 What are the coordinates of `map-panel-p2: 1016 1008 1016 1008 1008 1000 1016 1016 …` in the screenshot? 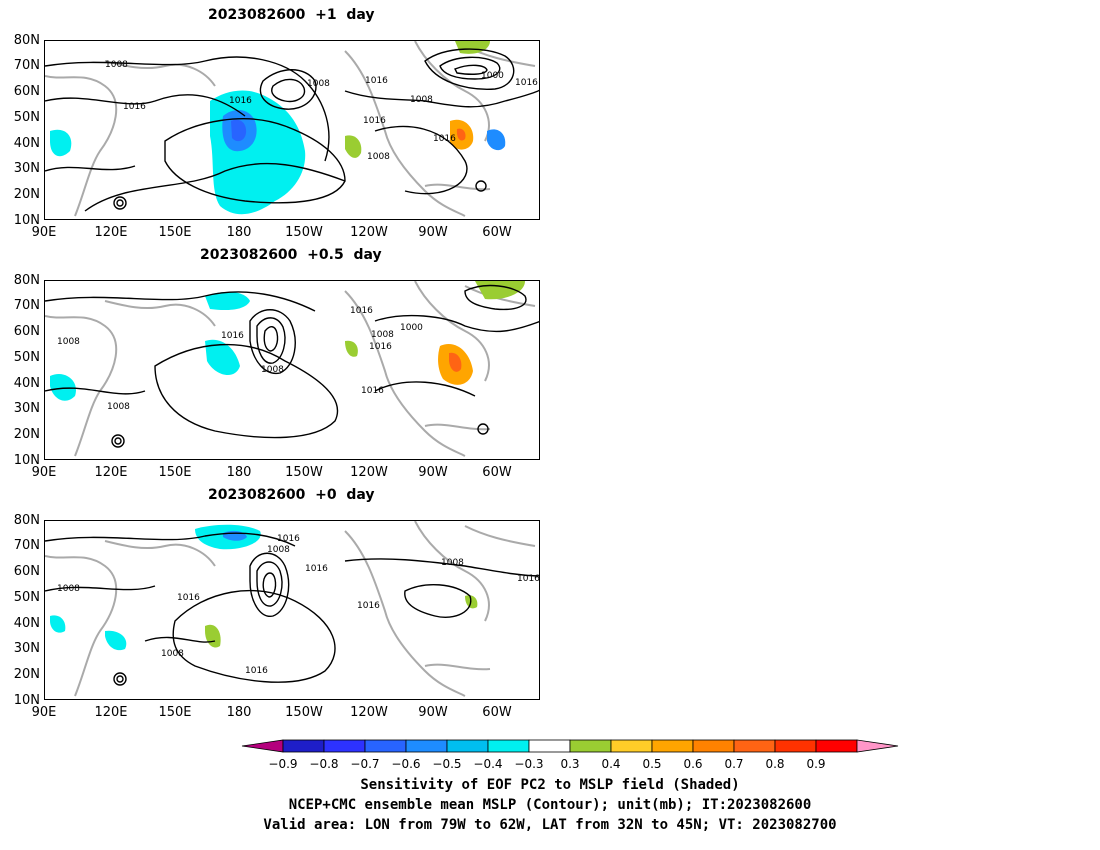 It's located at (292, 370).